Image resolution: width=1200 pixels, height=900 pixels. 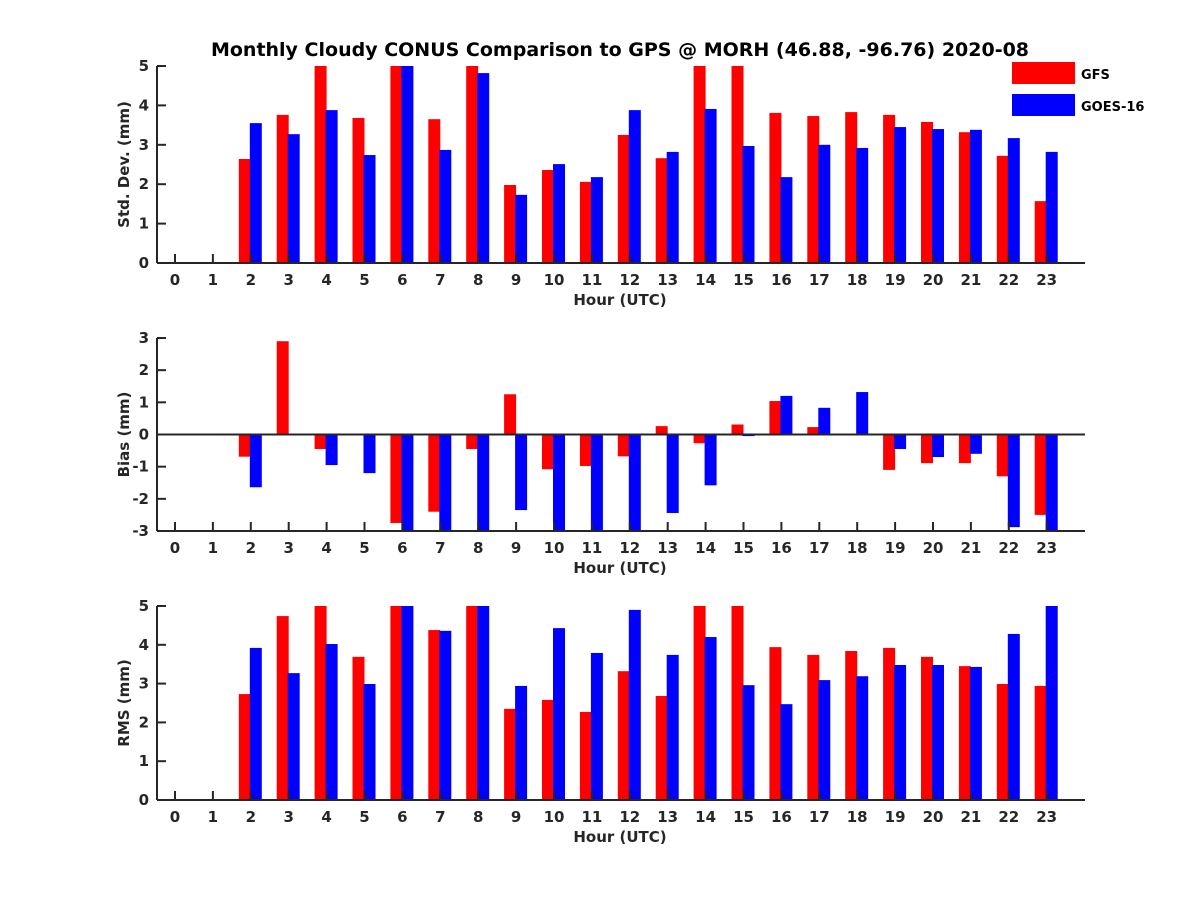 I want to click on x-tick-label: 1, so click(x=213, y=280).